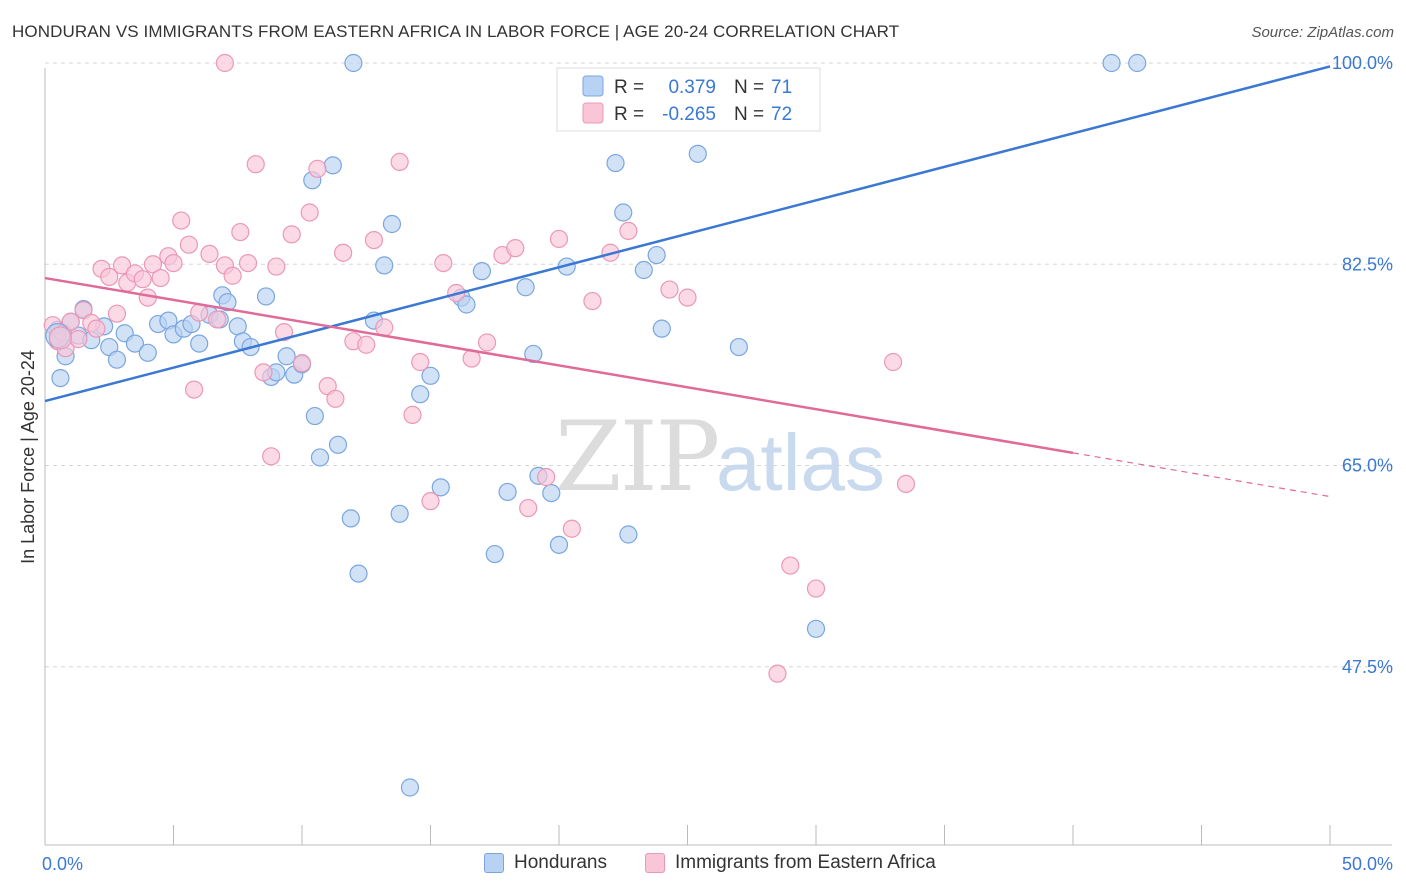  I want to click on watermark-atlas: atlas, so click(800, 462).